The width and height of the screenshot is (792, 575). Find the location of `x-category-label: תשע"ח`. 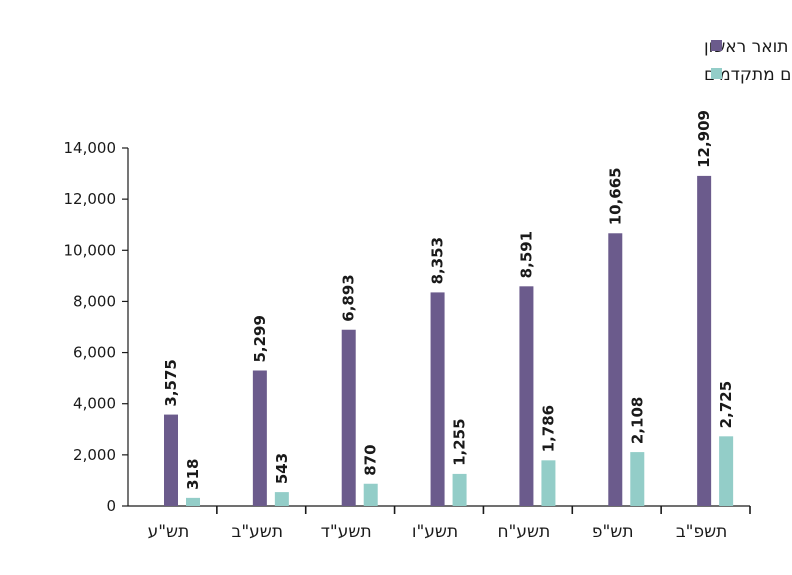

x-category-label: תשע"ח is located at coordinates (523, 532).